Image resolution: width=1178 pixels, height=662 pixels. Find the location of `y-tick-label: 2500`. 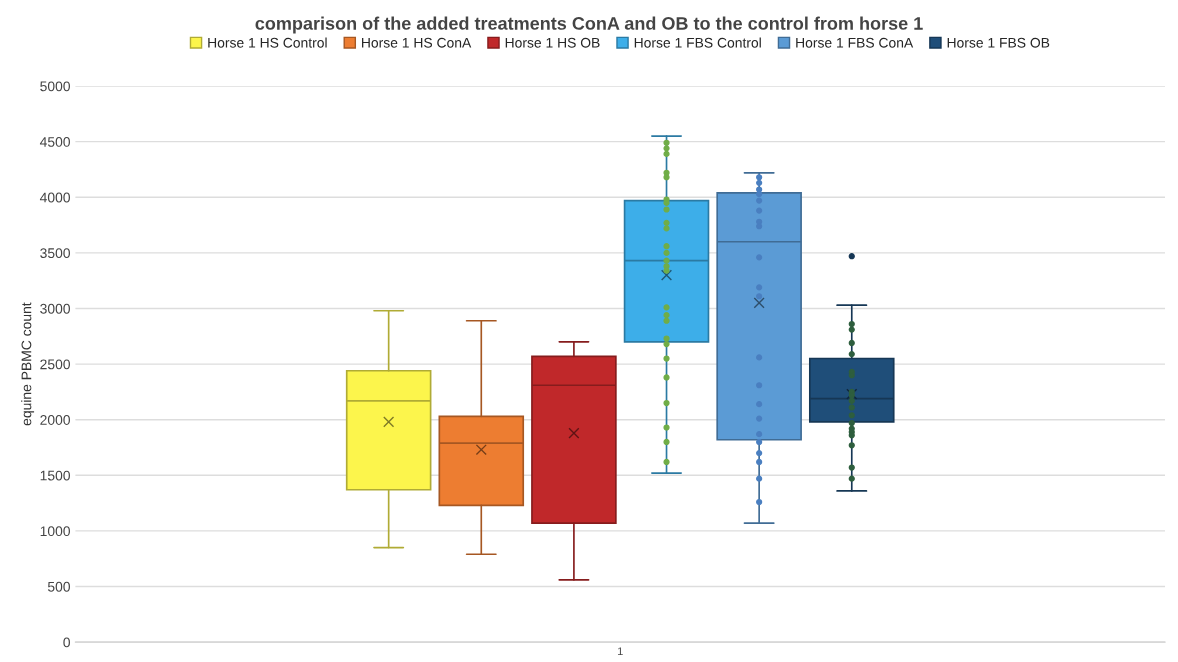

y-tick-label: 2500 is located at coordinates (55, 364).